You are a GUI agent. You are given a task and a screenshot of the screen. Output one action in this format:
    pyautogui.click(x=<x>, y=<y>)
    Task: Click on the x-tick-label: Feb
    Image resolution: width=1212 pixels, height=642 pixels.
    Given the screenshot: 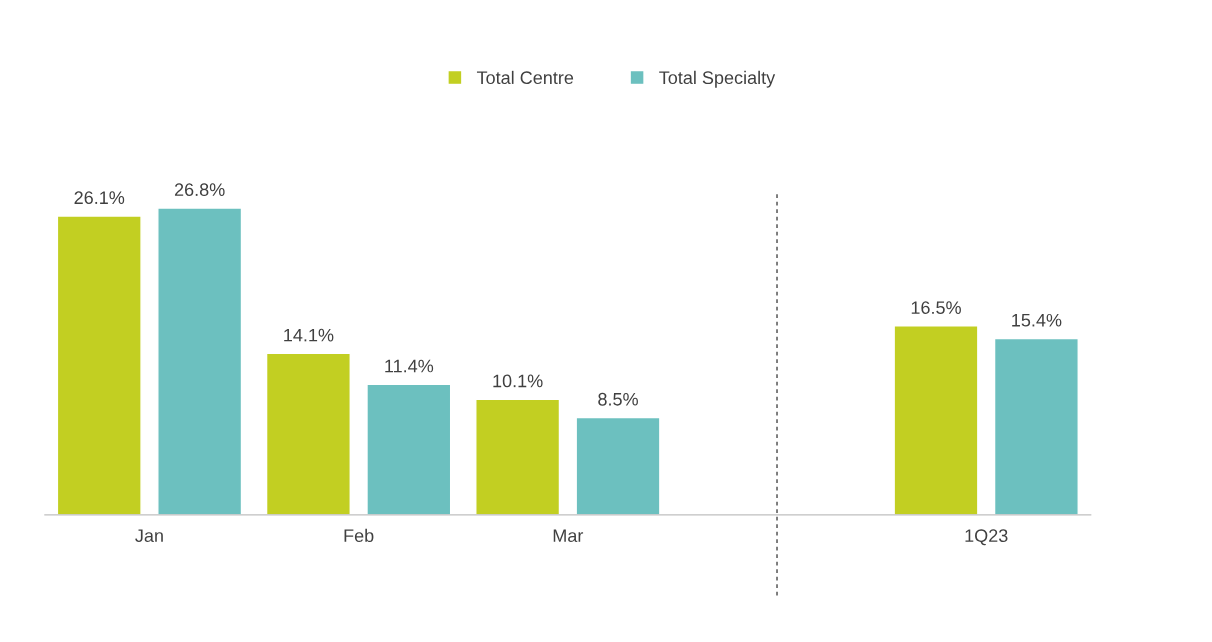 What is the action you would take?
    pyautogui.click(x=359, y=535)
    